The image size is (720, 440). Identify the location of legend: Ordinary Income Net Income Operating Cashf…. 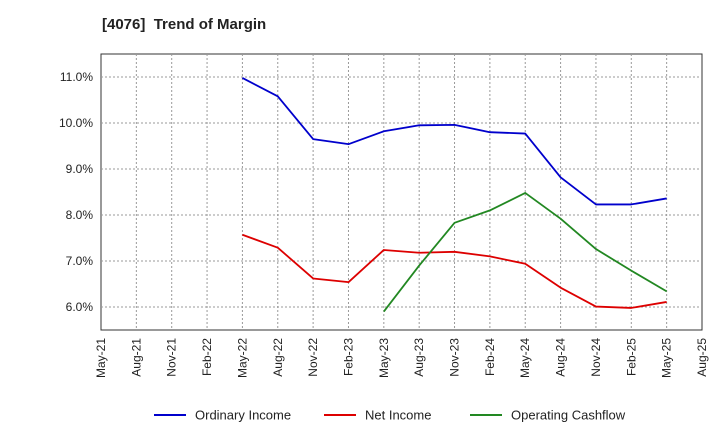
(390, 415).